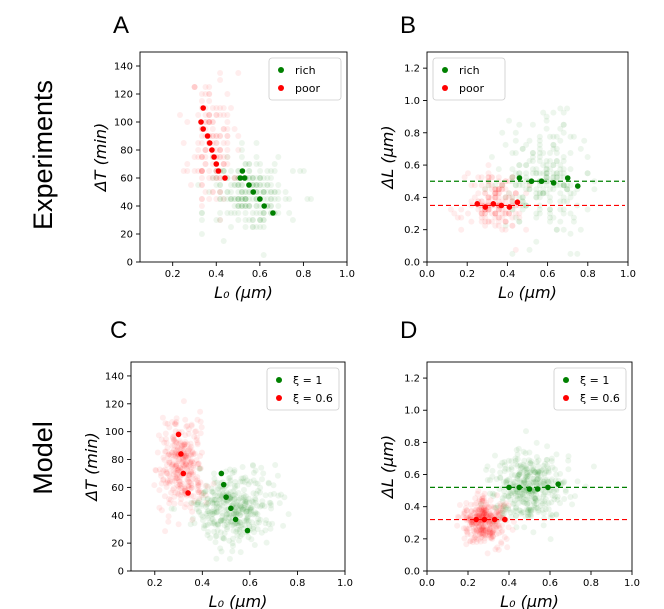  What do you see at coordinates (117, 488) in the screenshot?
I see `panel-c-ytick-label: 60` at bounding box center [117, 488].